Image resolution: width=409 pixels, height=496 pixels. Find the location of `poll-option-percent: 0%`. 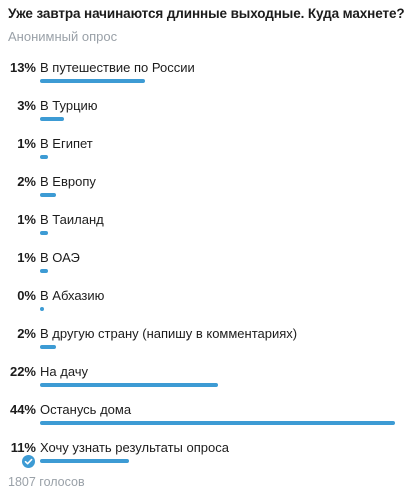

poll-option-percent: 0% is located at coordinates (26, 295).